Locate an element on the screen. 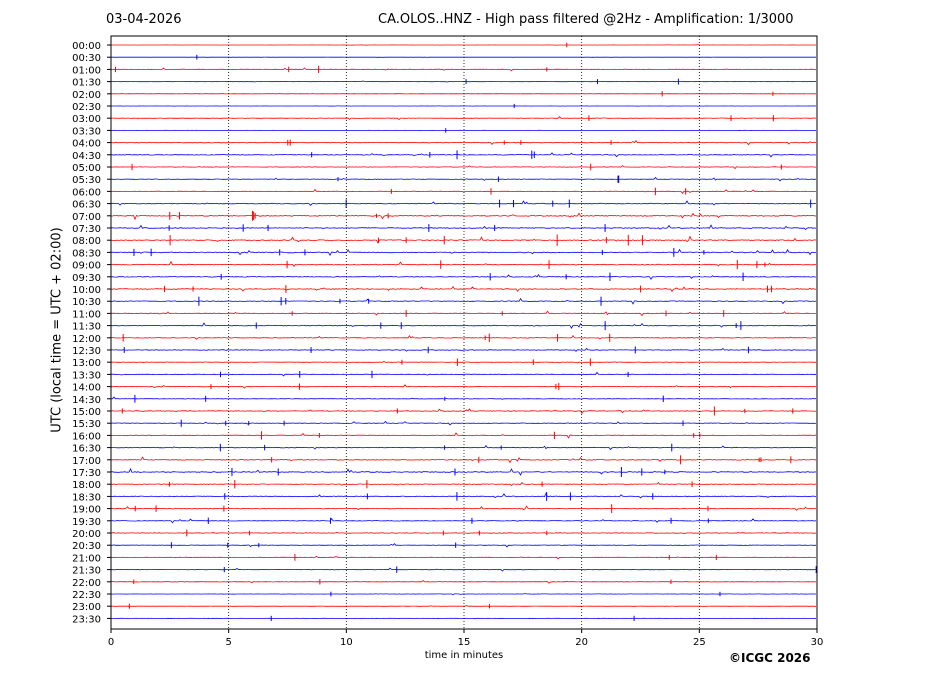 The height and width of the screenshot is (696, 927). row-label: 13:30 is located at coordinates (86, 375).